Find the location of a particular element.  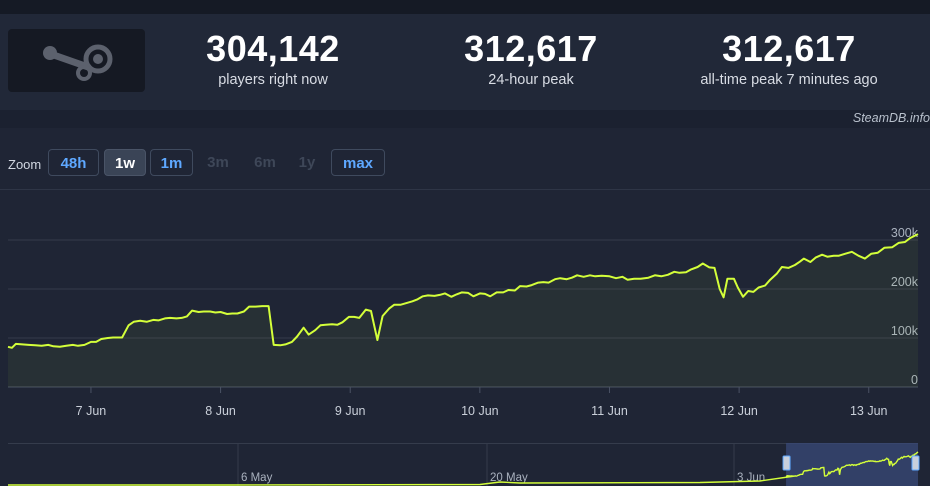

stat-24h-peak: 312,617 24-hour peak is located at coordinates (531, 58).